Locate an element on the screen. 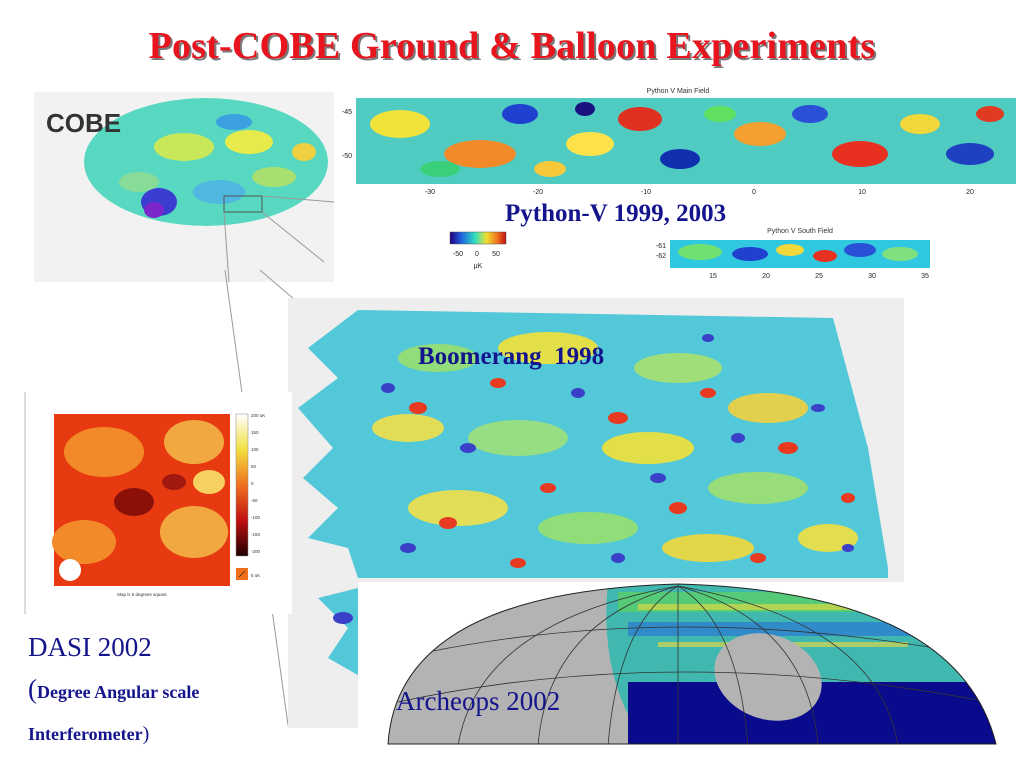 Image resolution: width=1024 pixels, height=768 pixels. python-south-xtick: 20 is located at coordinates (766, 276).